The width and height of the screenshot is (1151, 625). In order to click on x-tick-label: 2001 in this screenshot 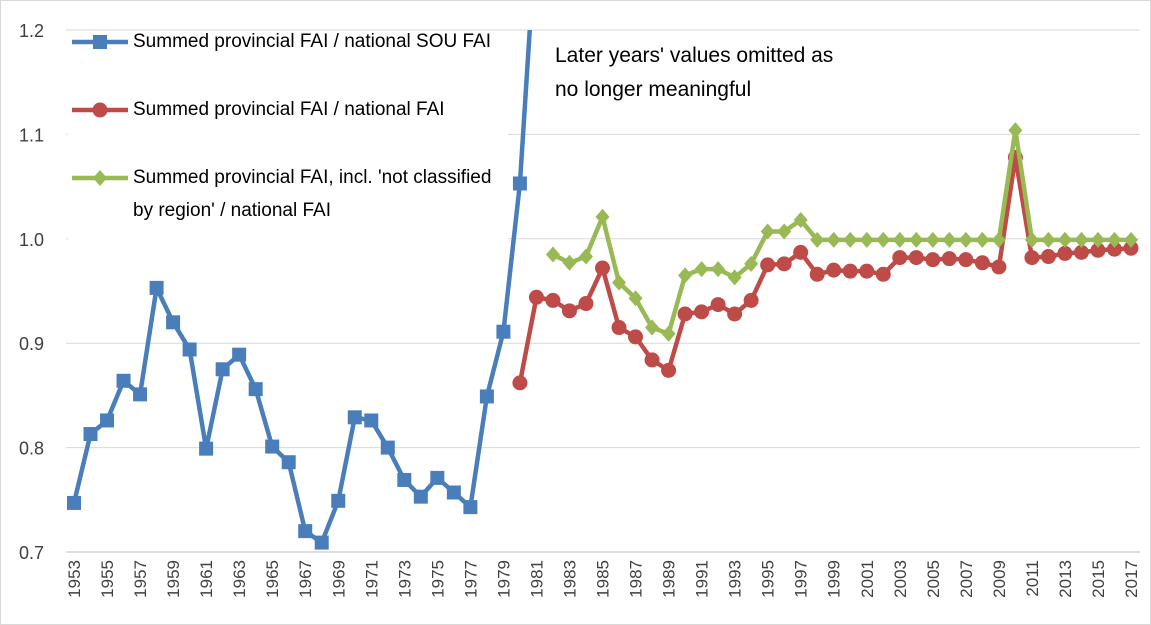, I will do `click(867, 579)`.